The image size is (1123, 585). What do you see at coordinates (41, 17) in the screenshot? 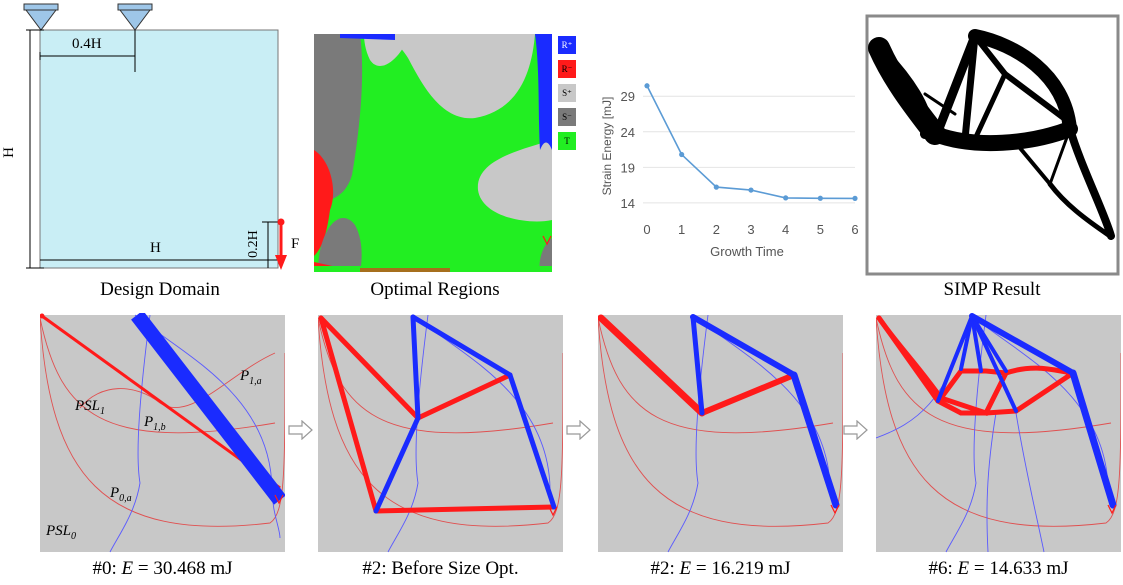
I see `support-left-icon` at bounding box center [41, 17].